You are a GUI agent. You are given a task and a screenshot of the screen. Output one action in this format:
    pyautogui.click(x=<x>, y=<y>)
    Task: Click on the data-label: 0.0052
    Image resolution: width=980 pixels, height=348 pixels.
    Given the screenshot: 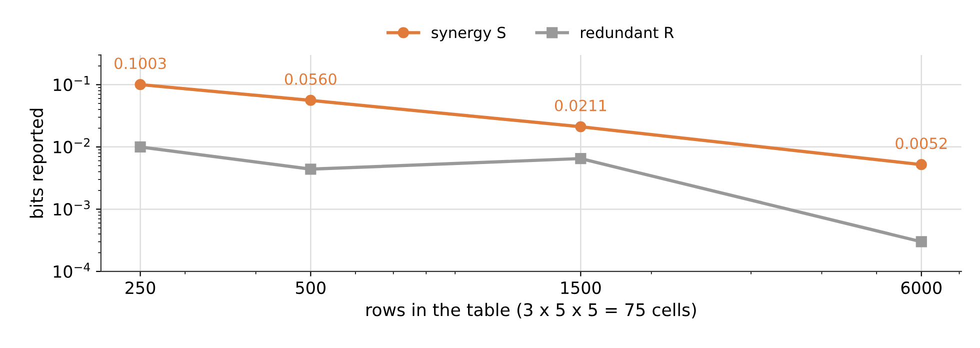 What is the action you would take?
    pyautogui.click(x=921, y=144)
    